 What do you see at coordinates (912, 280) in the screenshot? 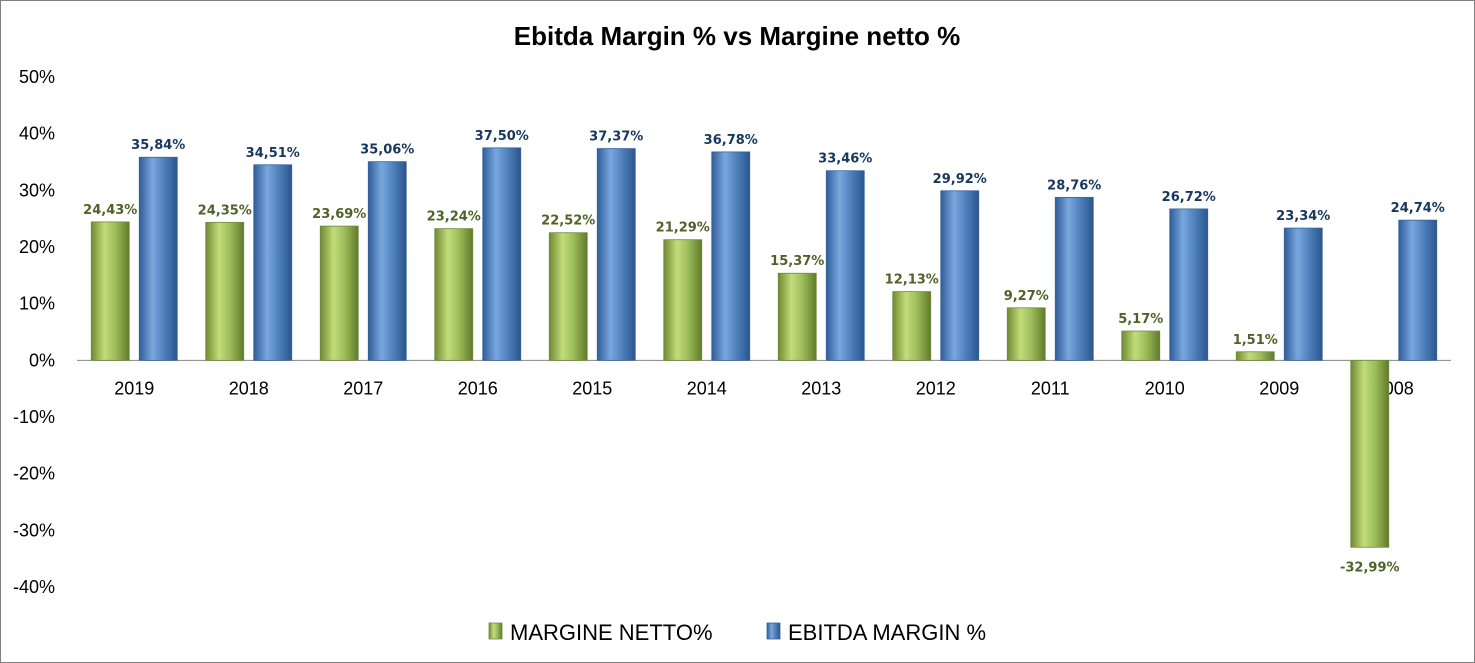
I see `data-label: 12,13%` at bounding box center [912, 280].